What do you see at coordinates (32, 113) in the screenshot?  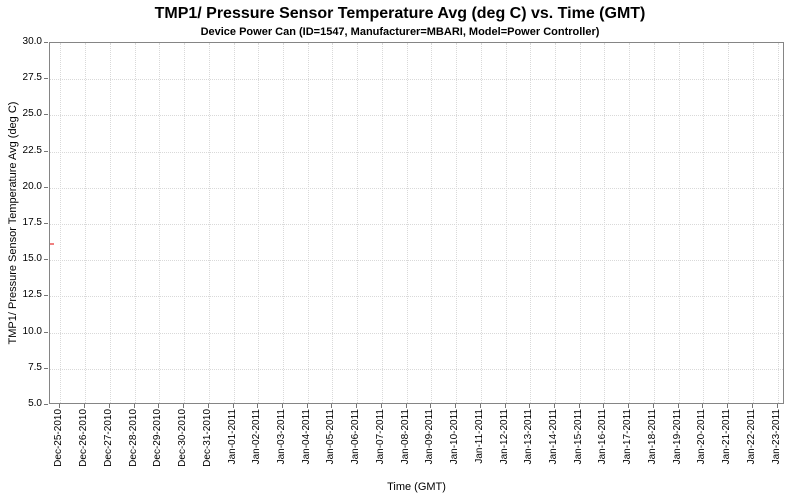 I see `y-tick-label: 25.0` at bounding box center [32, 113].